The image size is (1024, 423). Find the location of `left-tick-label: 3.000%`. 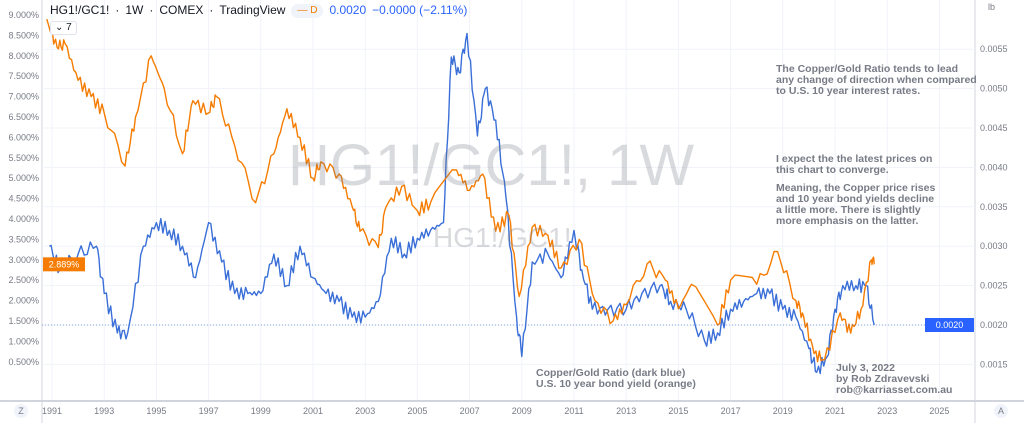

left-tick-label: 3.000% is located at coordinates (23, 260).